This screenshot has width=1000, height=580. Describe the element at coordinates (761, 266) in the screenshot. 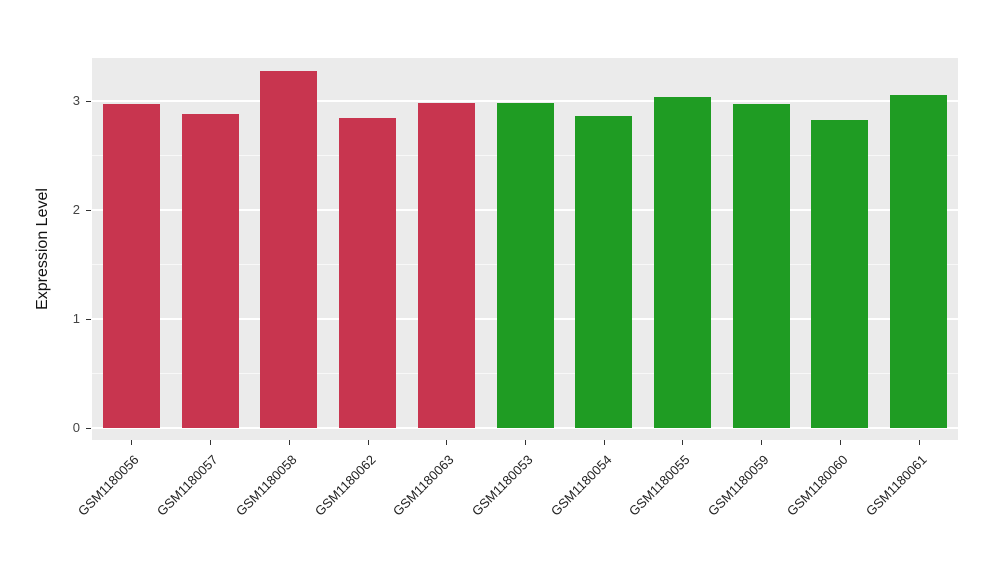

I see `bar-GSM1180059` at that location.